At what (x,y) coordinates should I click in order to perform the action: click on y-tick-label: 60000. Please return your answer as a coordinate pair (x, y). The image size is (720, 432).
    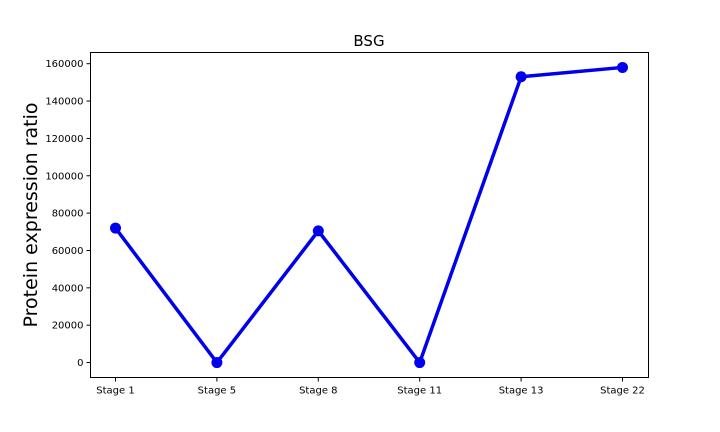
    Looking at the image, I should click on (68, 251).